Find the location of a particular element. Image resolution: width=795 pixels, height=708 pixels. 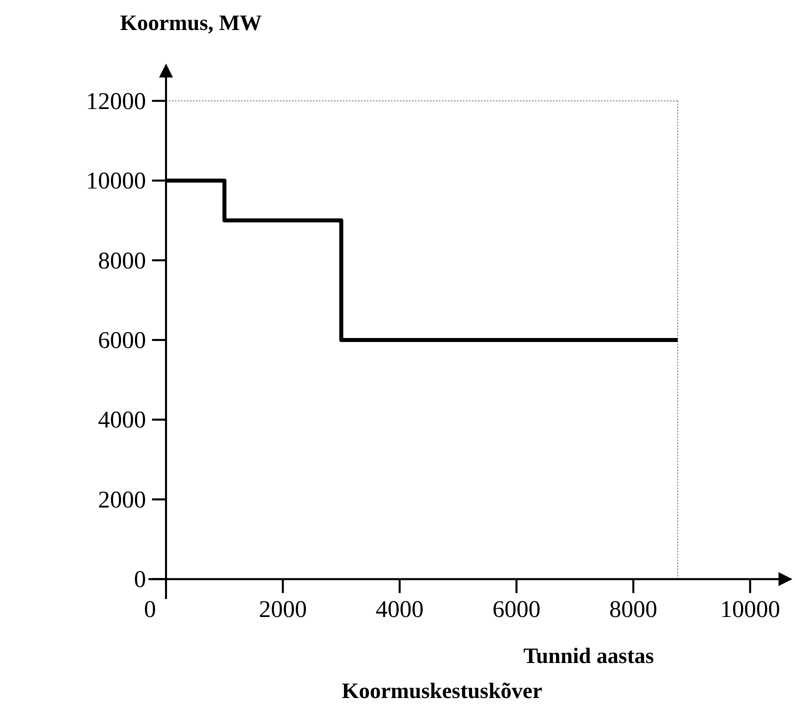

x-tick-label: 2000 is located at coordinates (282, 610).